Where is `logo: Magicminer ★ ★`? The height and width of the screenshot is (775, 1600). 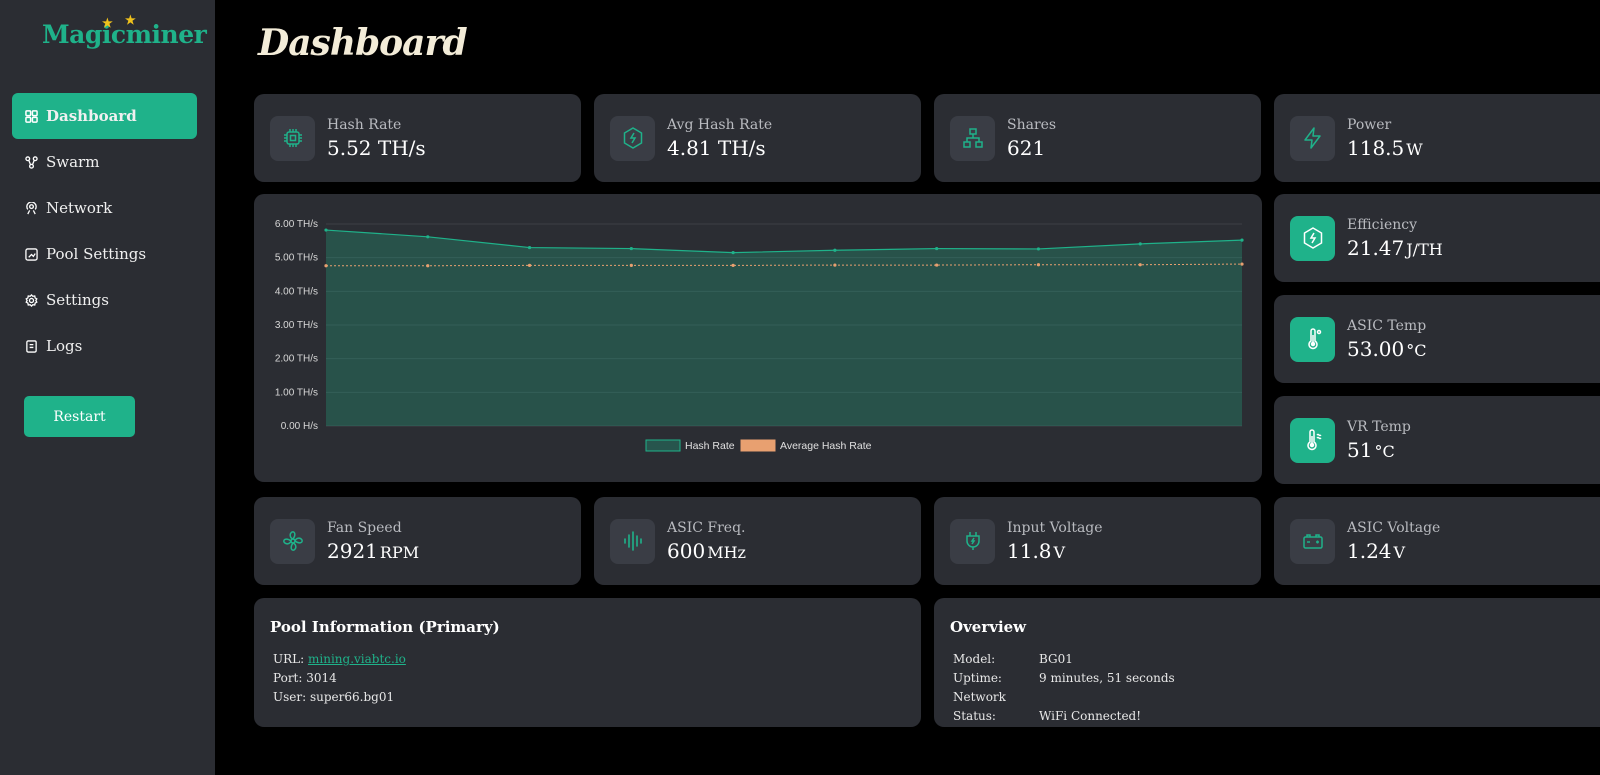
logo: Magicminer ★ ★ is located at coordinates (124, 31).